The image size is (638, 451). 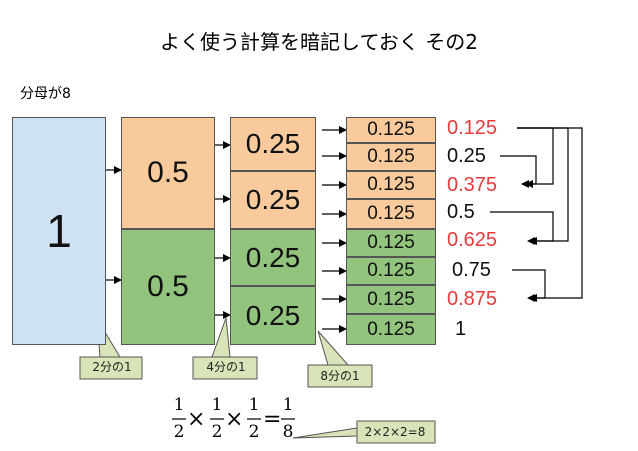 What do you see at coordinates (319, 42) in the screenshot?
I see `page-title: よく使う計算を暗記しておく その2` at bounding box center [319, 42].